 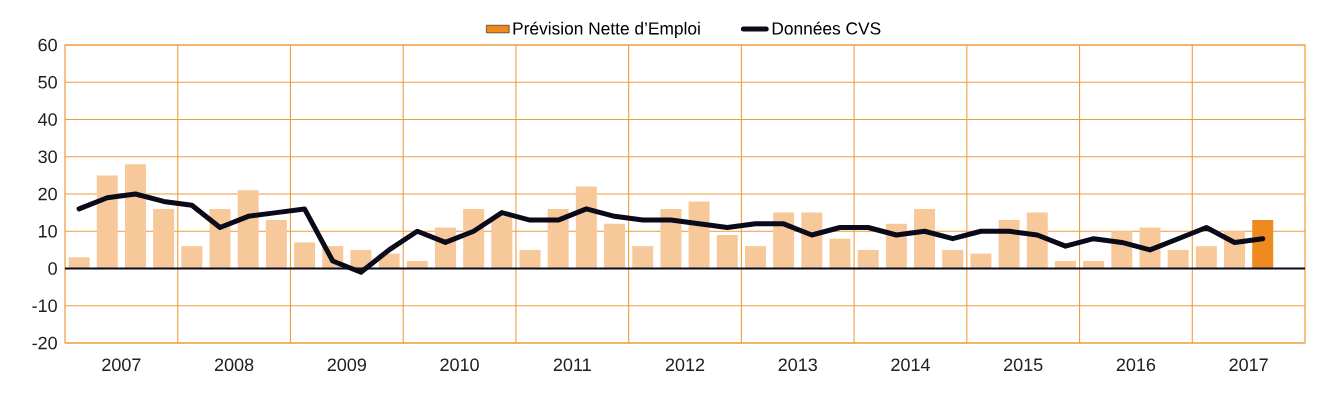 I want to click on y-tick-label: 20, so click(x=47, y=194).